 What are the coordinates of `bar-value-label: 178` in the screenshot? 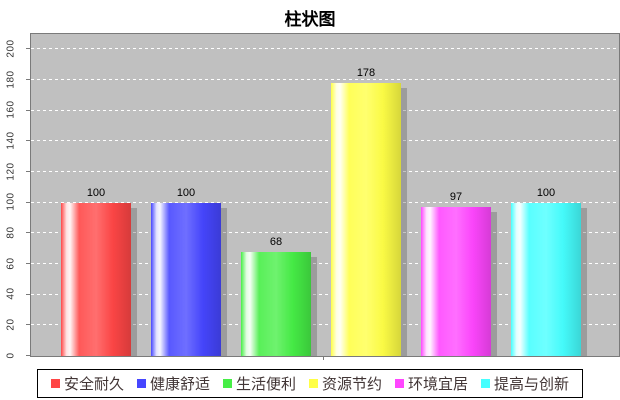 It's located at (366, 73).